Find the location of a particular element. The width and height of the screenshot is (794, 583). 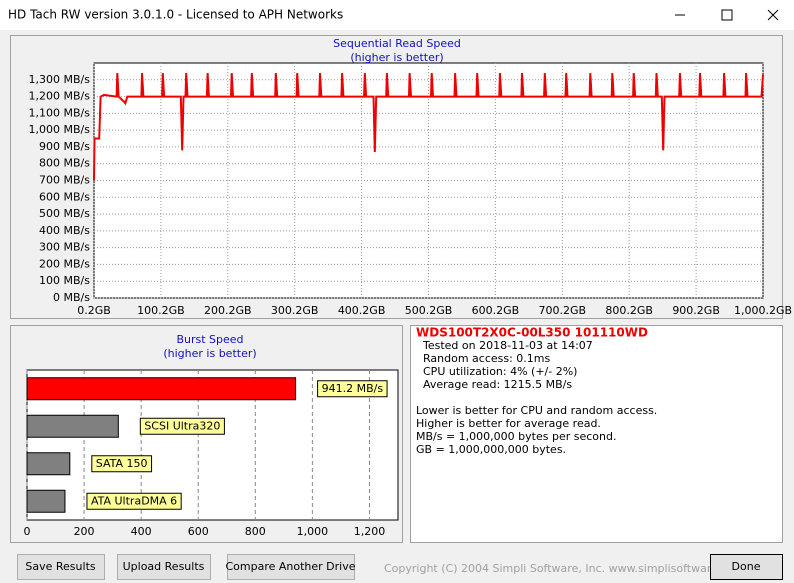

button-label: Save Results is located at coordinates (60, 566).